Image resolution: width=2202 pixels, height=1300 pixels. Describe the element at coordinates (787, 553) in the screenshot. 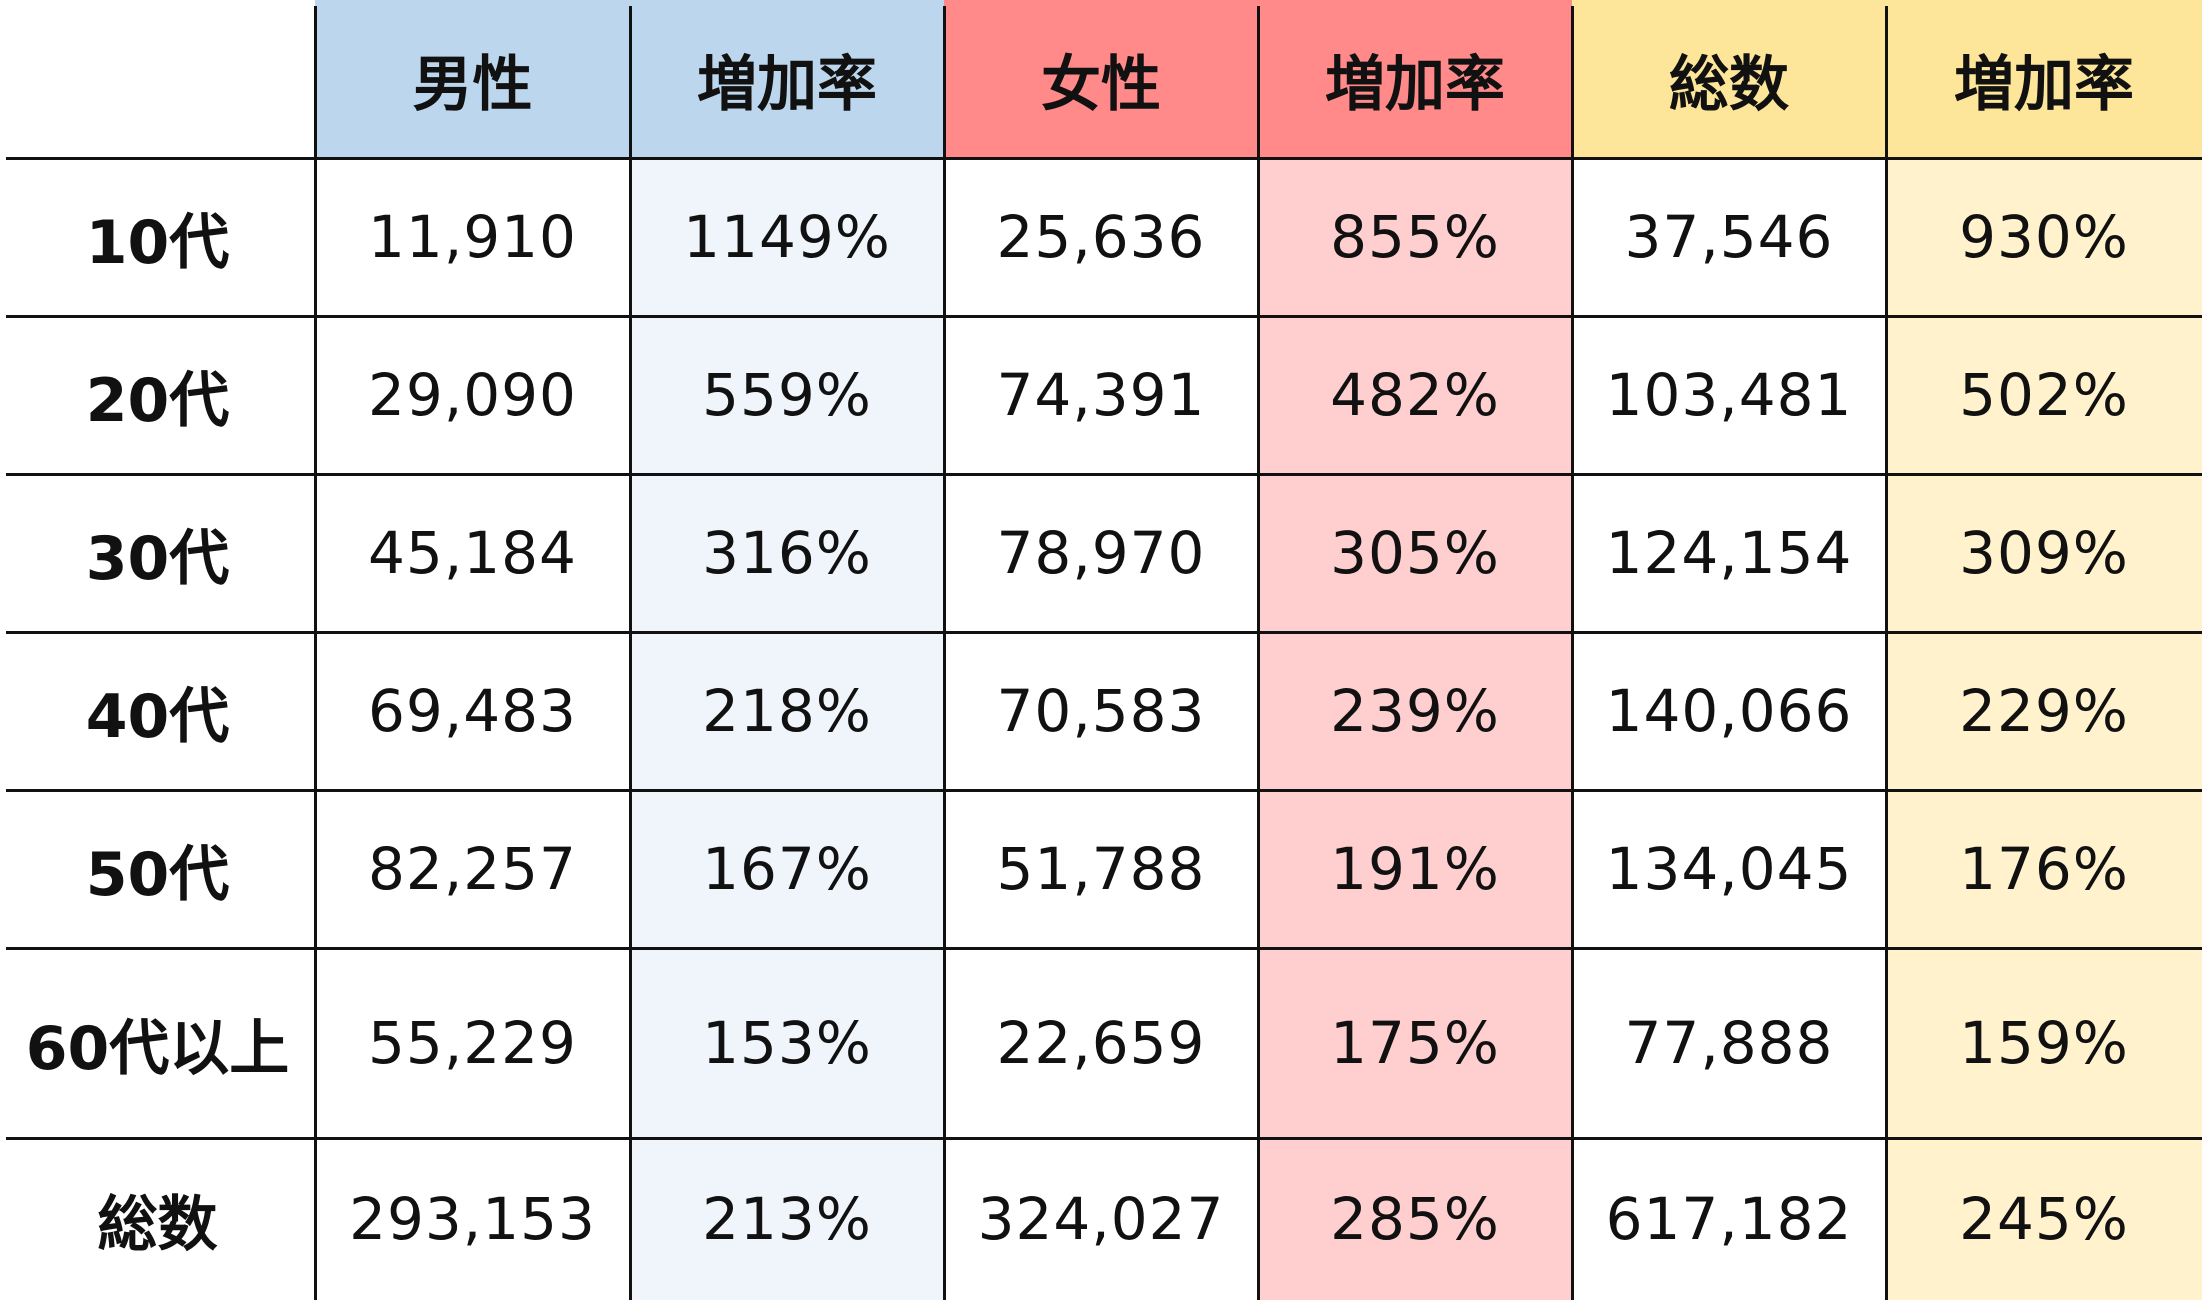

I see `cell-3-male-rate: 316%` at that location.